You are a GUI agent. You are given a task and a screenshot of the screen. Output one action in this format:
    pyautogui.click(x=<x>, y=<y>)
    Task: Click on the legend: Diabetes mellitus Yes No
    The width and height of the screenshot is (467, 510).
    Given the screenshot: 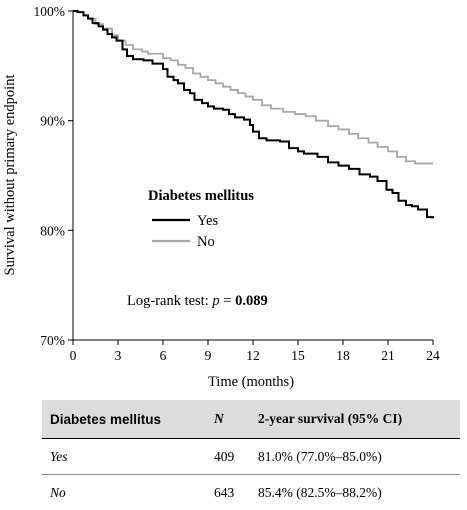 What is the action you would take?
    pyautogui.click(x=201, y=219)
    